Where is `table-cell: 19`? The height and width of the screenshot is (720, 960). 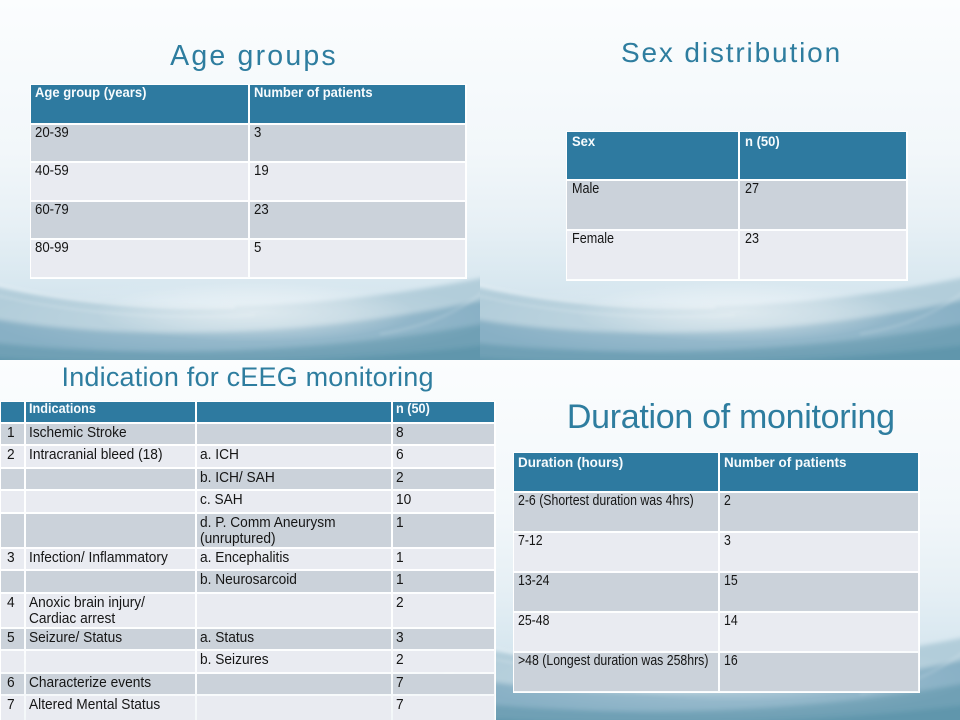 table-cell: 19 is located at coordinates (357, 181).